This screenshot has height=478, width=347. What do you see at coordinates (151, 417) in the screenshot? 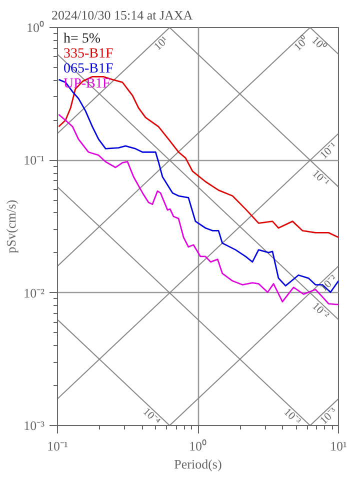
I see `annotation: 10⁻⁴` at bounding box center [151, 417].